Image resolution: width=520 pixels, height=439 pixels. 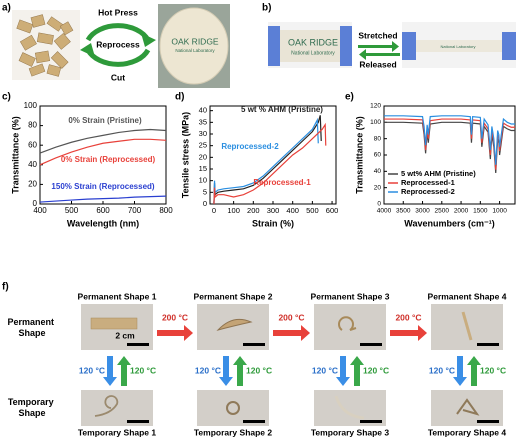 What do you see at coordinates (467, 296) in the screenshot?
I see `photo-title: Permanent Shape 4` at bounding box center [467, 296].